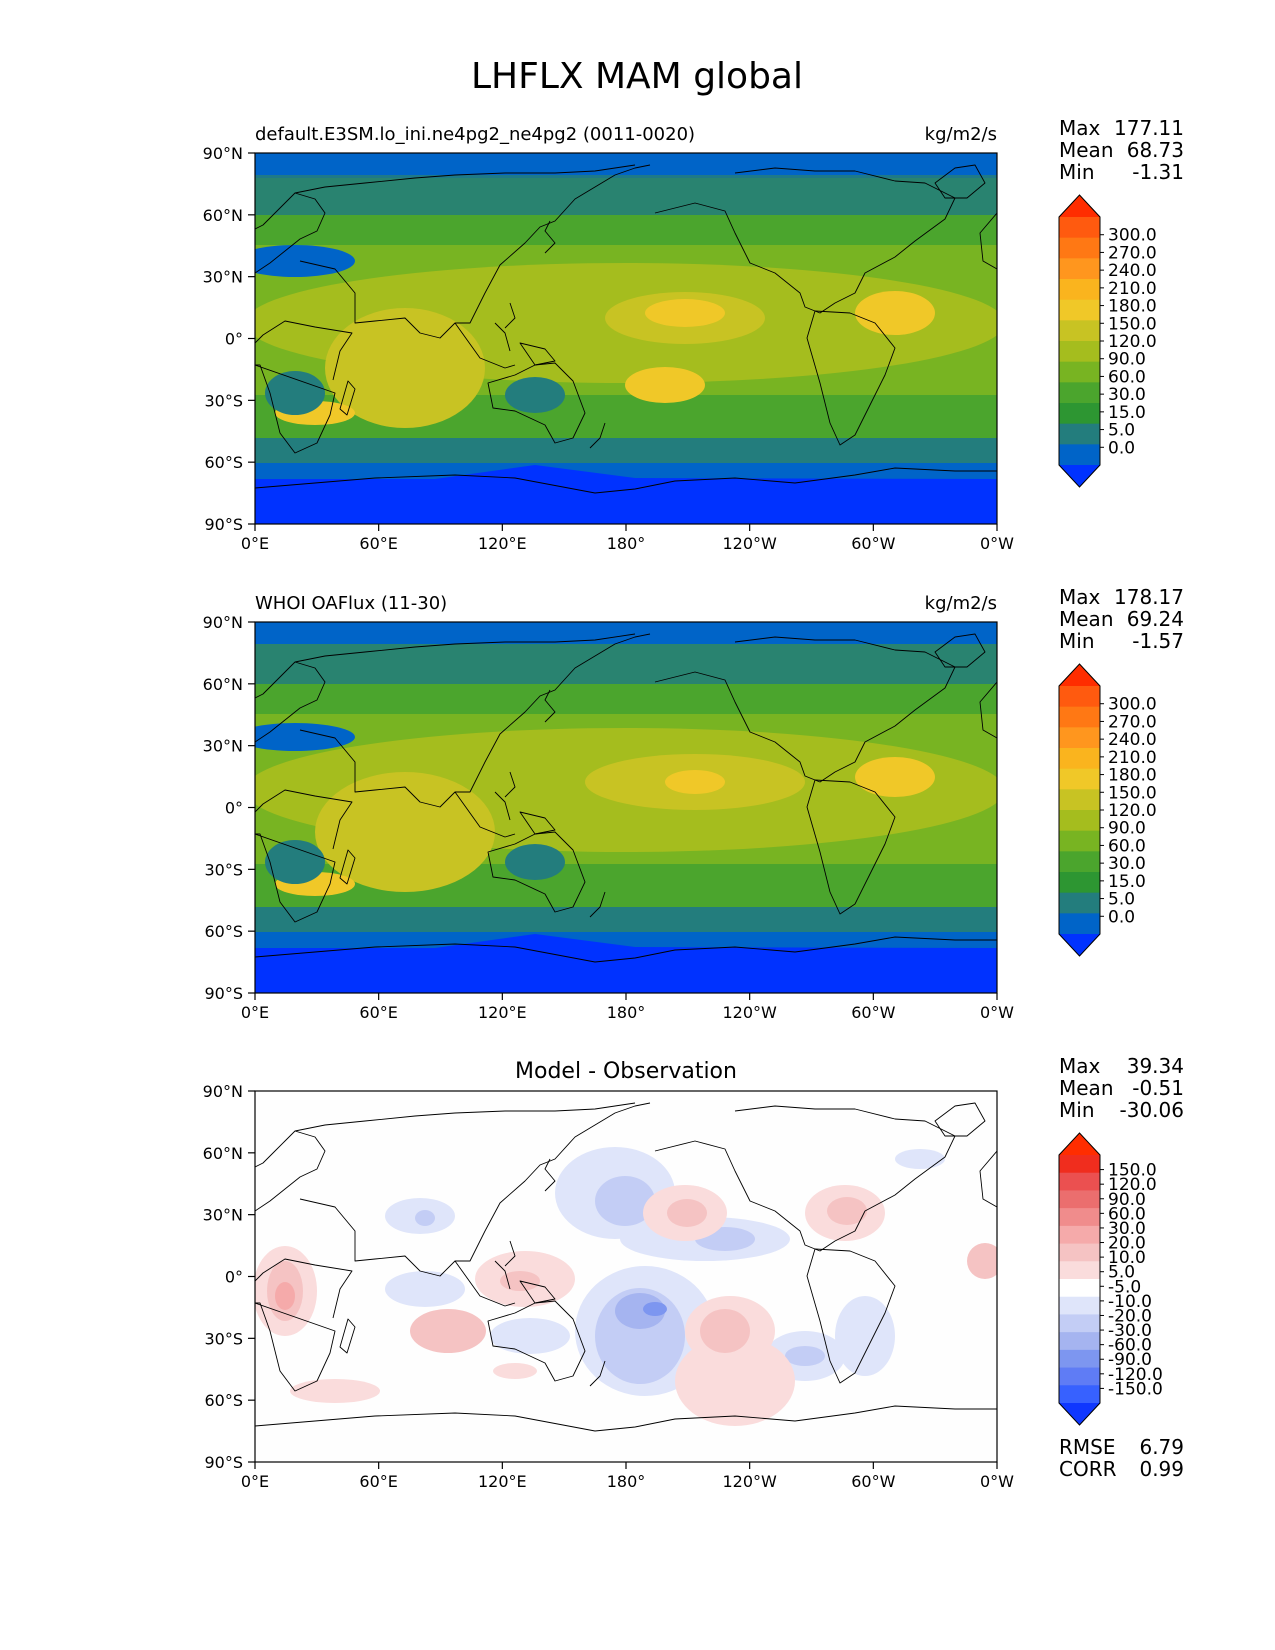 Image resolution: width=1275 pixels, height=1650 pixels. What do you see at coordinates (626, 338) in the screenshot?
I see `panel-model-map` at bounding box center [626, 338].